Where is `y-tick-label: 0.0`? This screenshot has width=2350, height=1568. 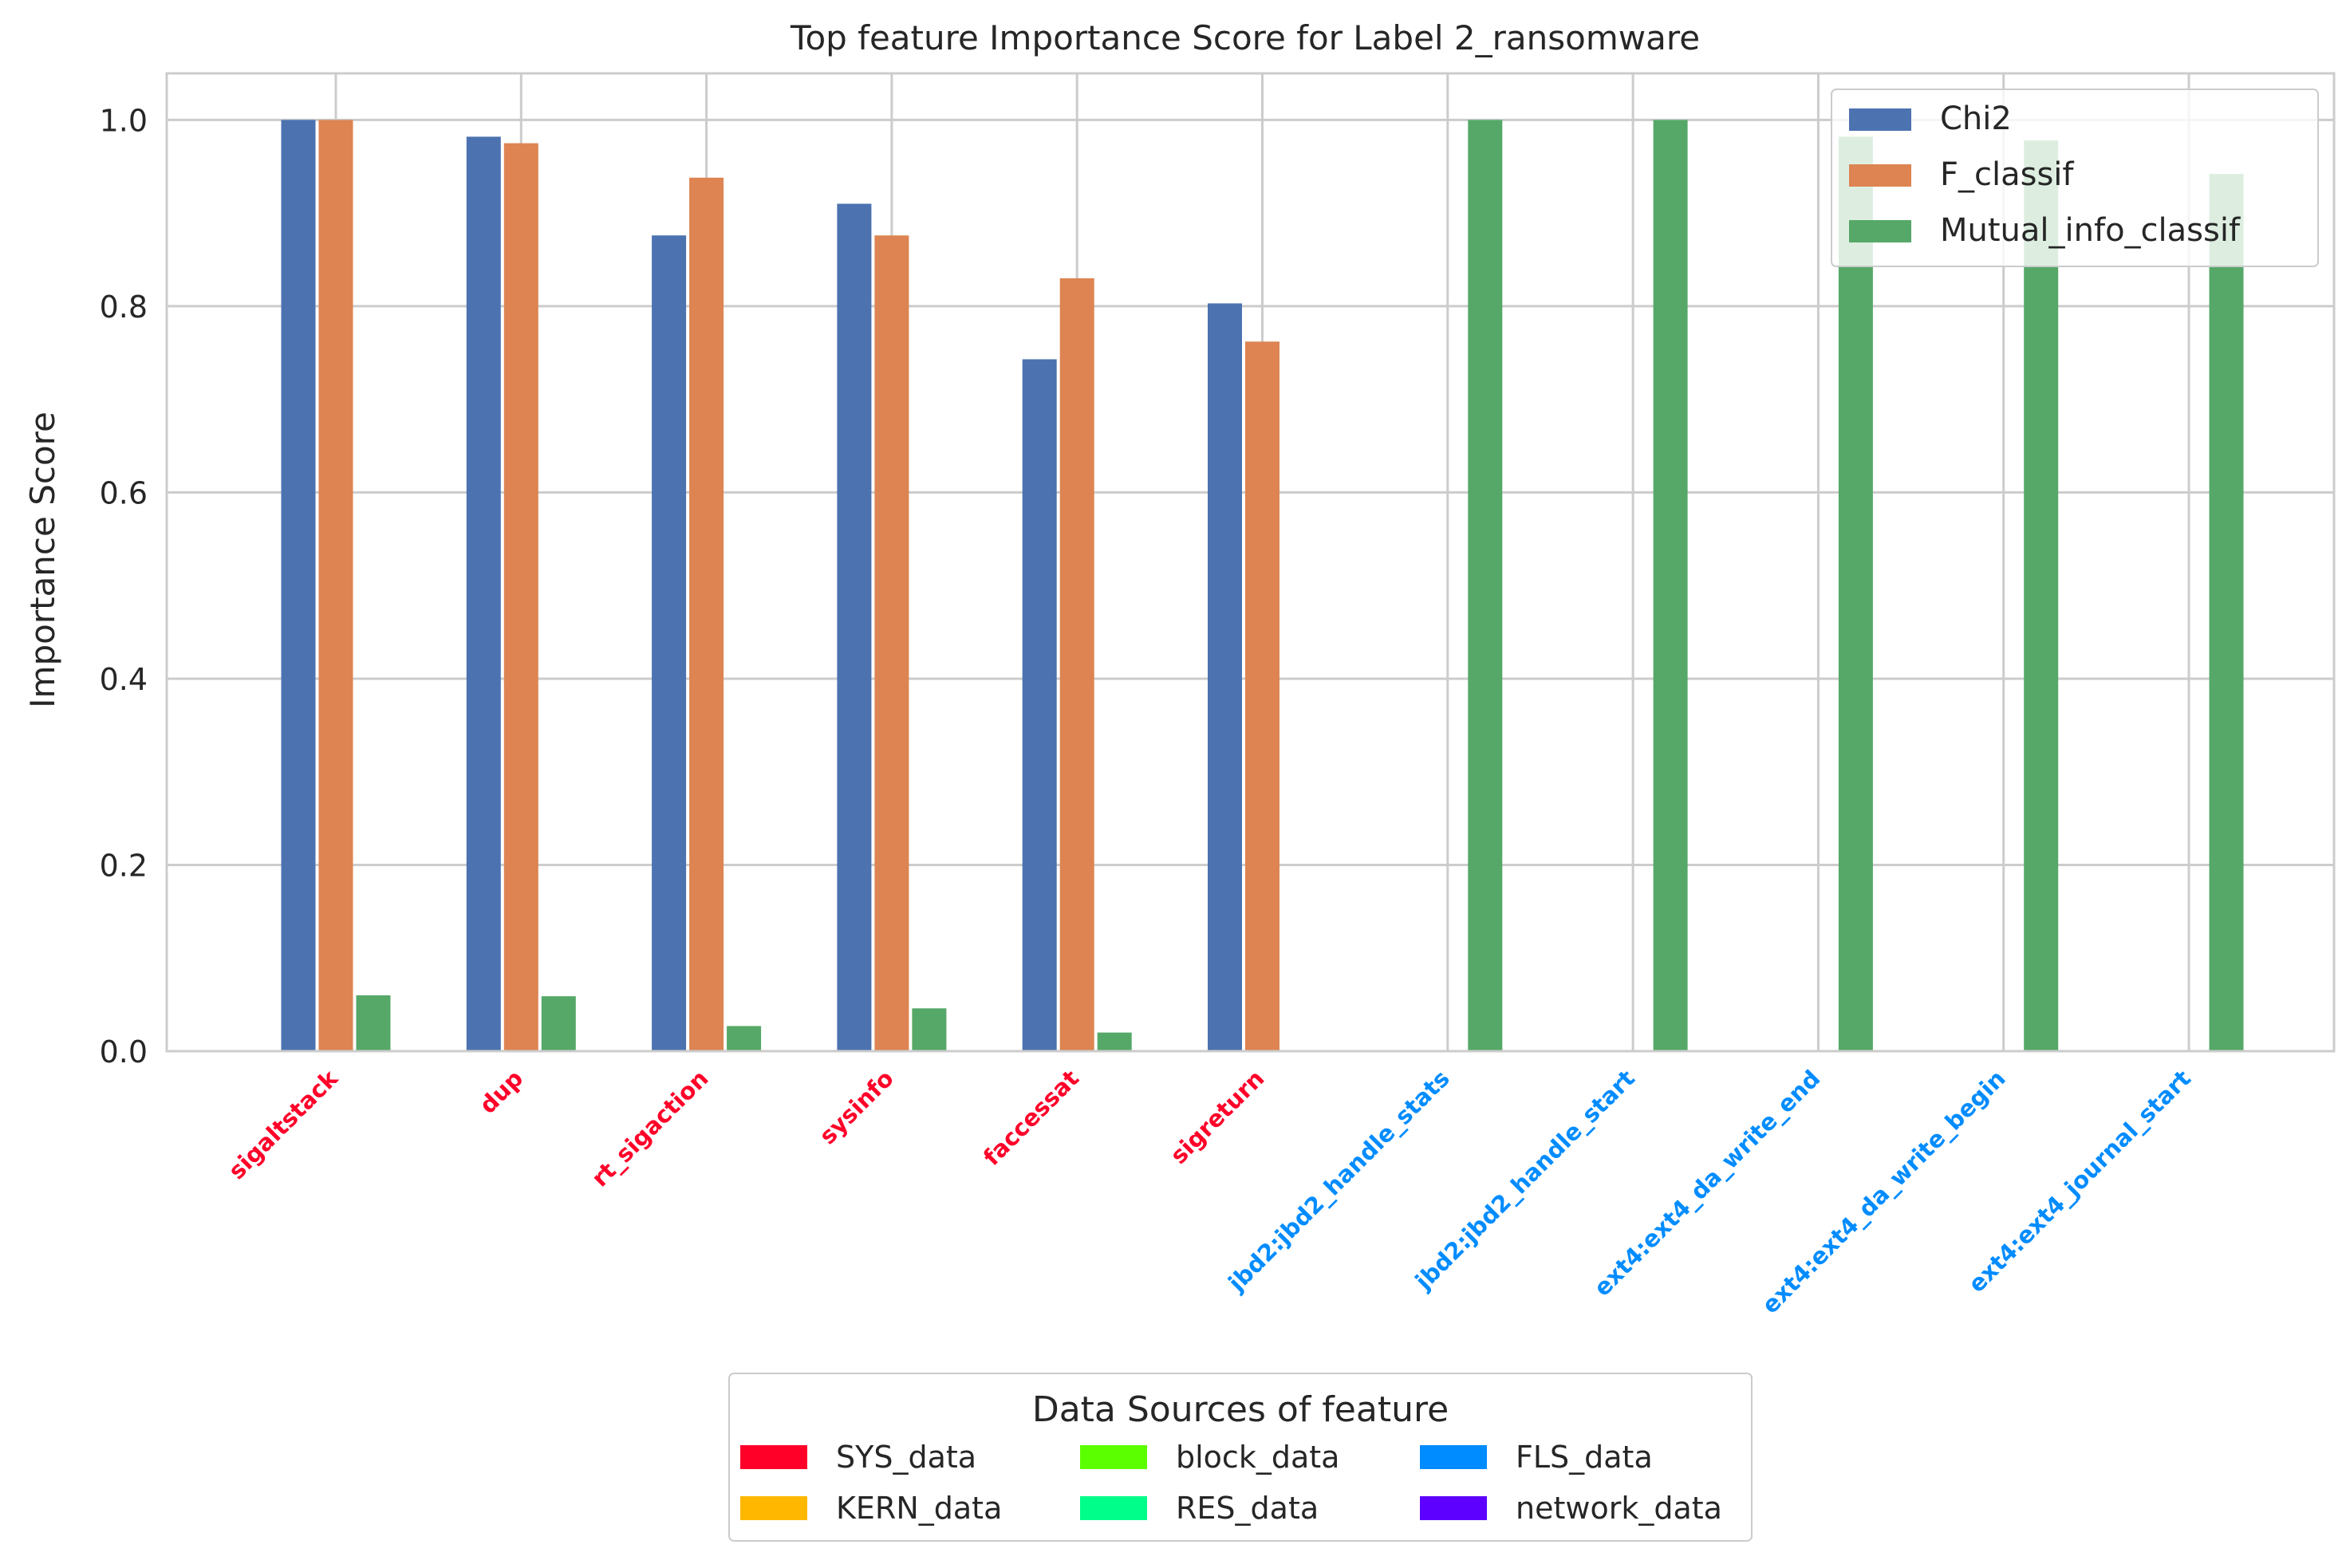
y-tick-label: 0.0 is located at coordinates (124, 1052).